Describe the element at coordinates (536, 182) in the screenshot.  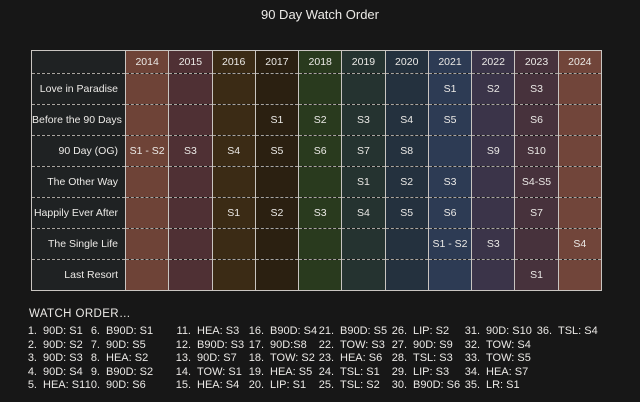
I see `season-cell: S4-S5` at that location.